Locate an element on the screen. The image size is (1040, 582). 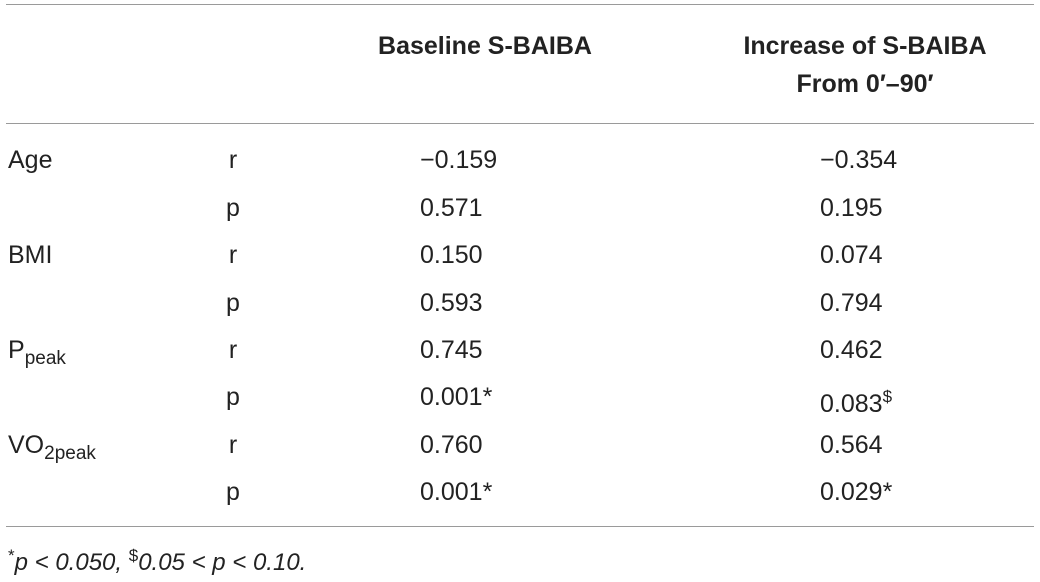
row-increase-value: 0.083$ is located at coordinates (856, 402).